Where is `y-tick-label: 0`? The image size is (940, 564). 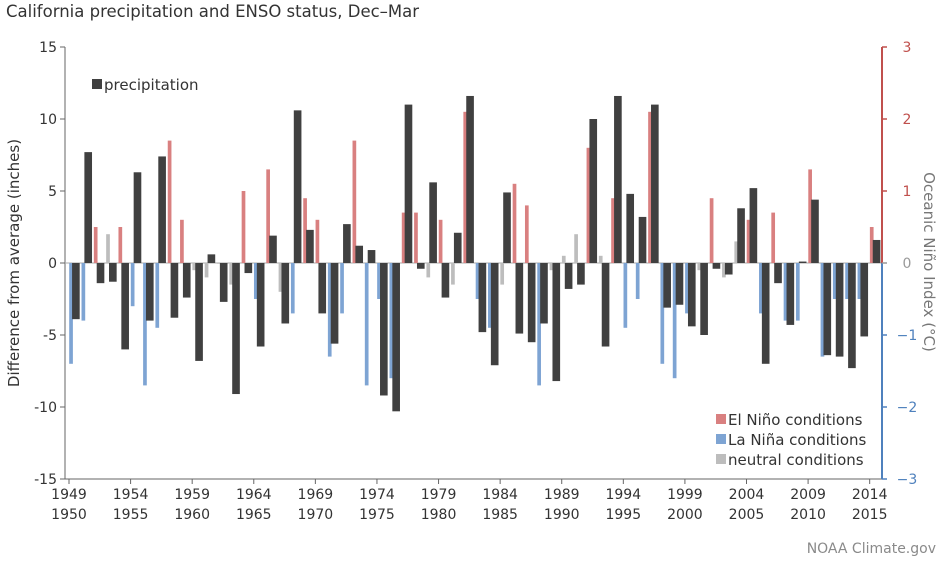
y-tick-label: 0 is located at coordinates (52, 264).